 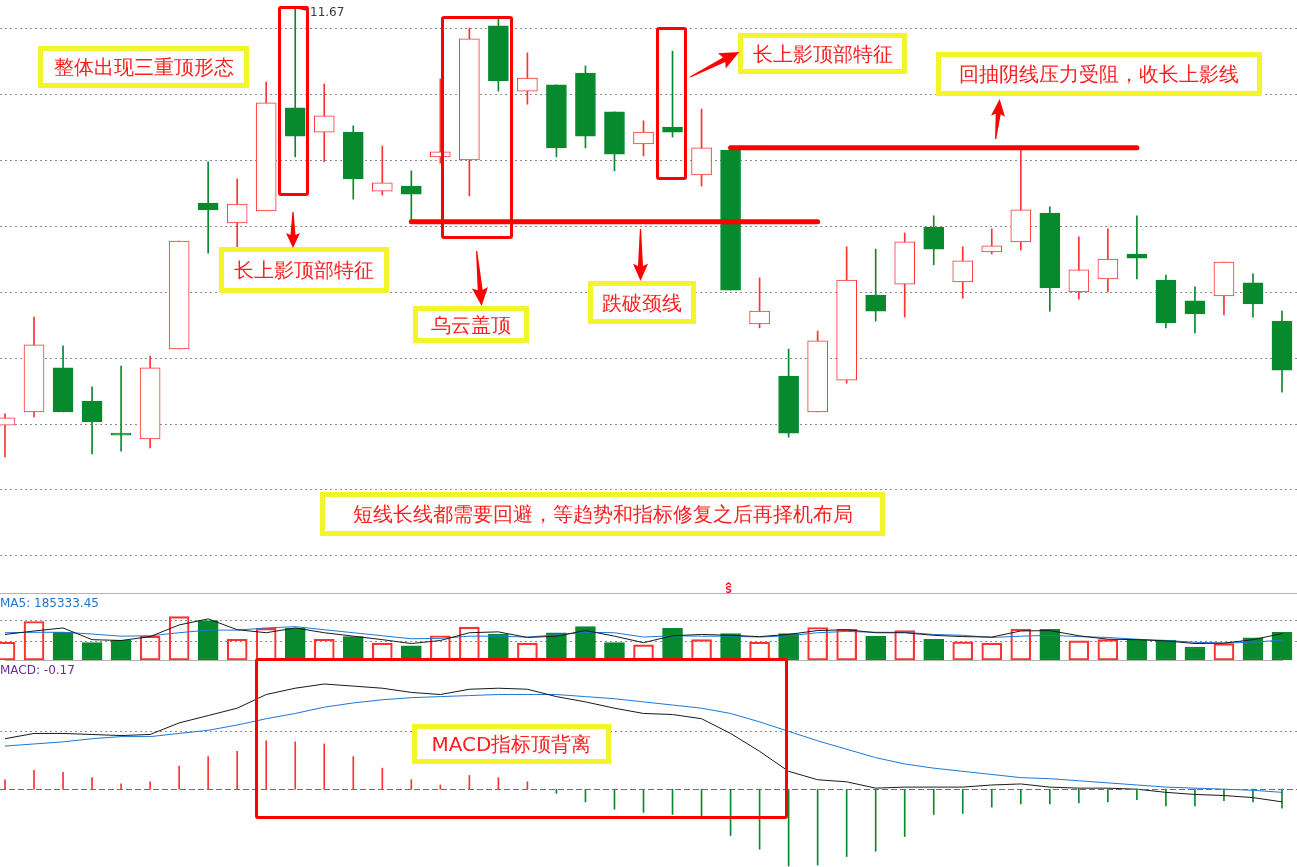 What do you see at coordinates (143, 67) in the screenshot?
I see `annotation: 整体出现三重顶形态` at bounding box center [143, 67].